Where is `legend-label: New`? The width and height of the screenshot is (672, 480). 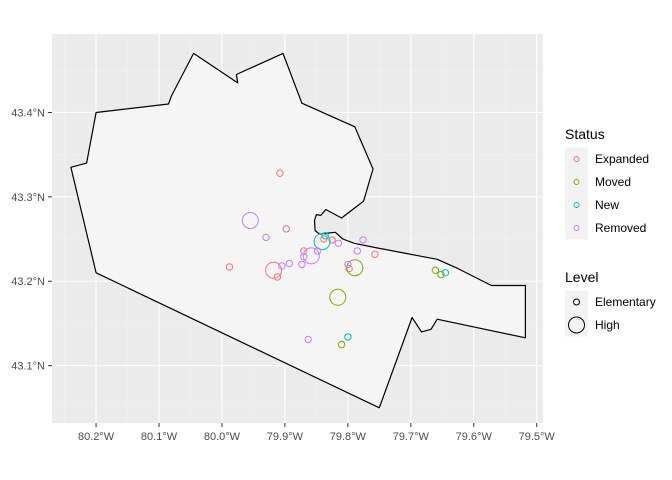 legend-label: New is located at coordinates (607, 205).